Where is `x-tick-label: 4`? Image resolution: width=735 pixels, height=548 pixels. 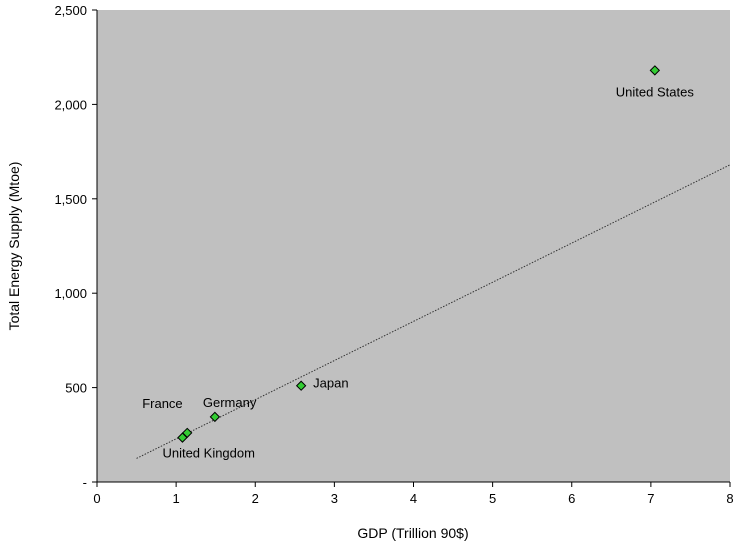 x-tick-label: 4 is located at coordinates (413, 498).